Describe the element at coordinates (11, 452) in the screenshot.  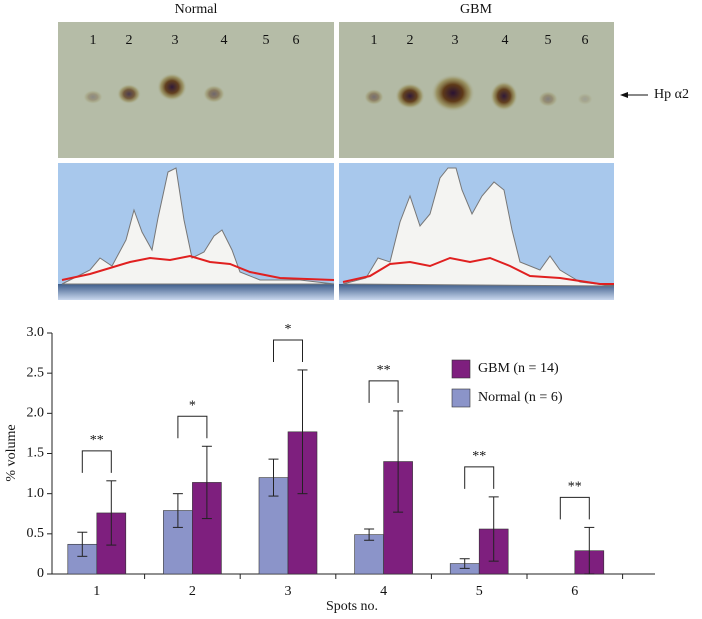
I see `y-axis-label: % volume` at that location.